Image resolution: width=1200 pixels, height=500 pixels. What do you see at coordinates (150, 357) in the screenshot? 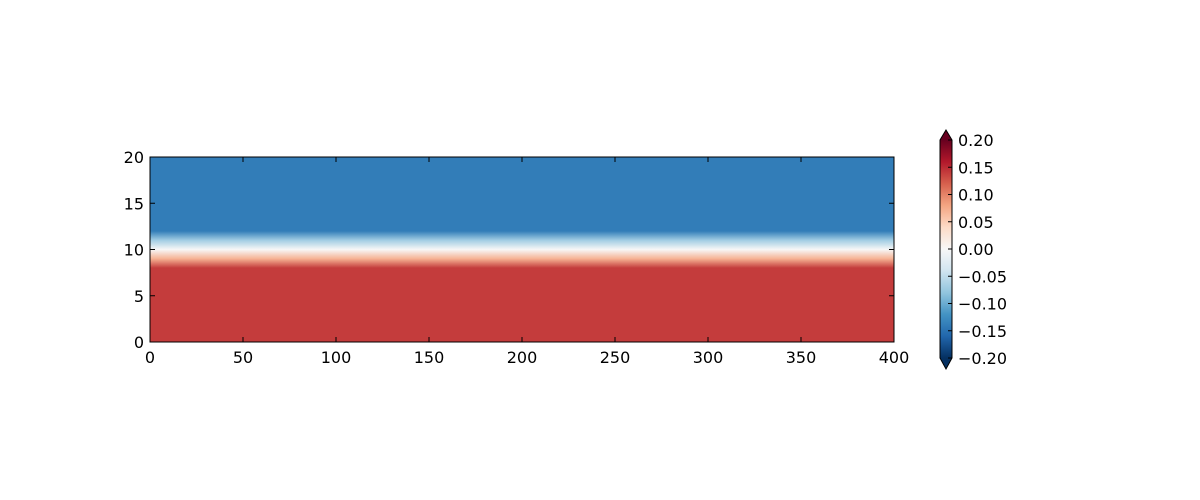
I see `x-tick-label: 0` at bounding box center [150, 357].